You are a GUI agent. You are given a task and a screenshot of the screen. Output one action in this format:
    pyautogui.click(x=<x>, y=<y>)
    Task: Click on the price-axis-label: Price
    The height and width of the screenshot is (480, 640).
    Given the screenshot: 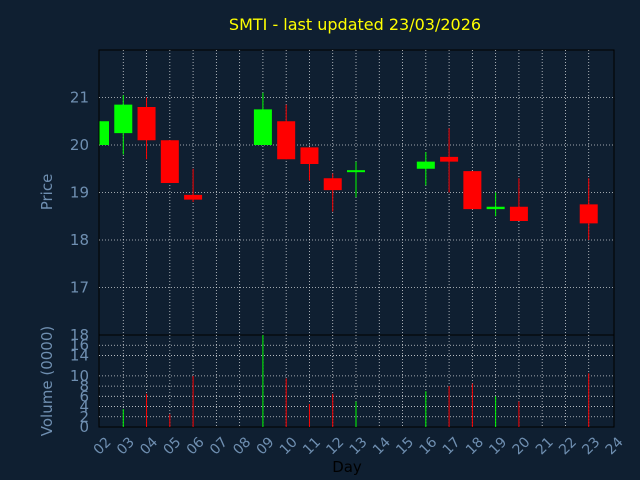 What is the action you would take?
    pyautogui.click(x=47, y=192)
    